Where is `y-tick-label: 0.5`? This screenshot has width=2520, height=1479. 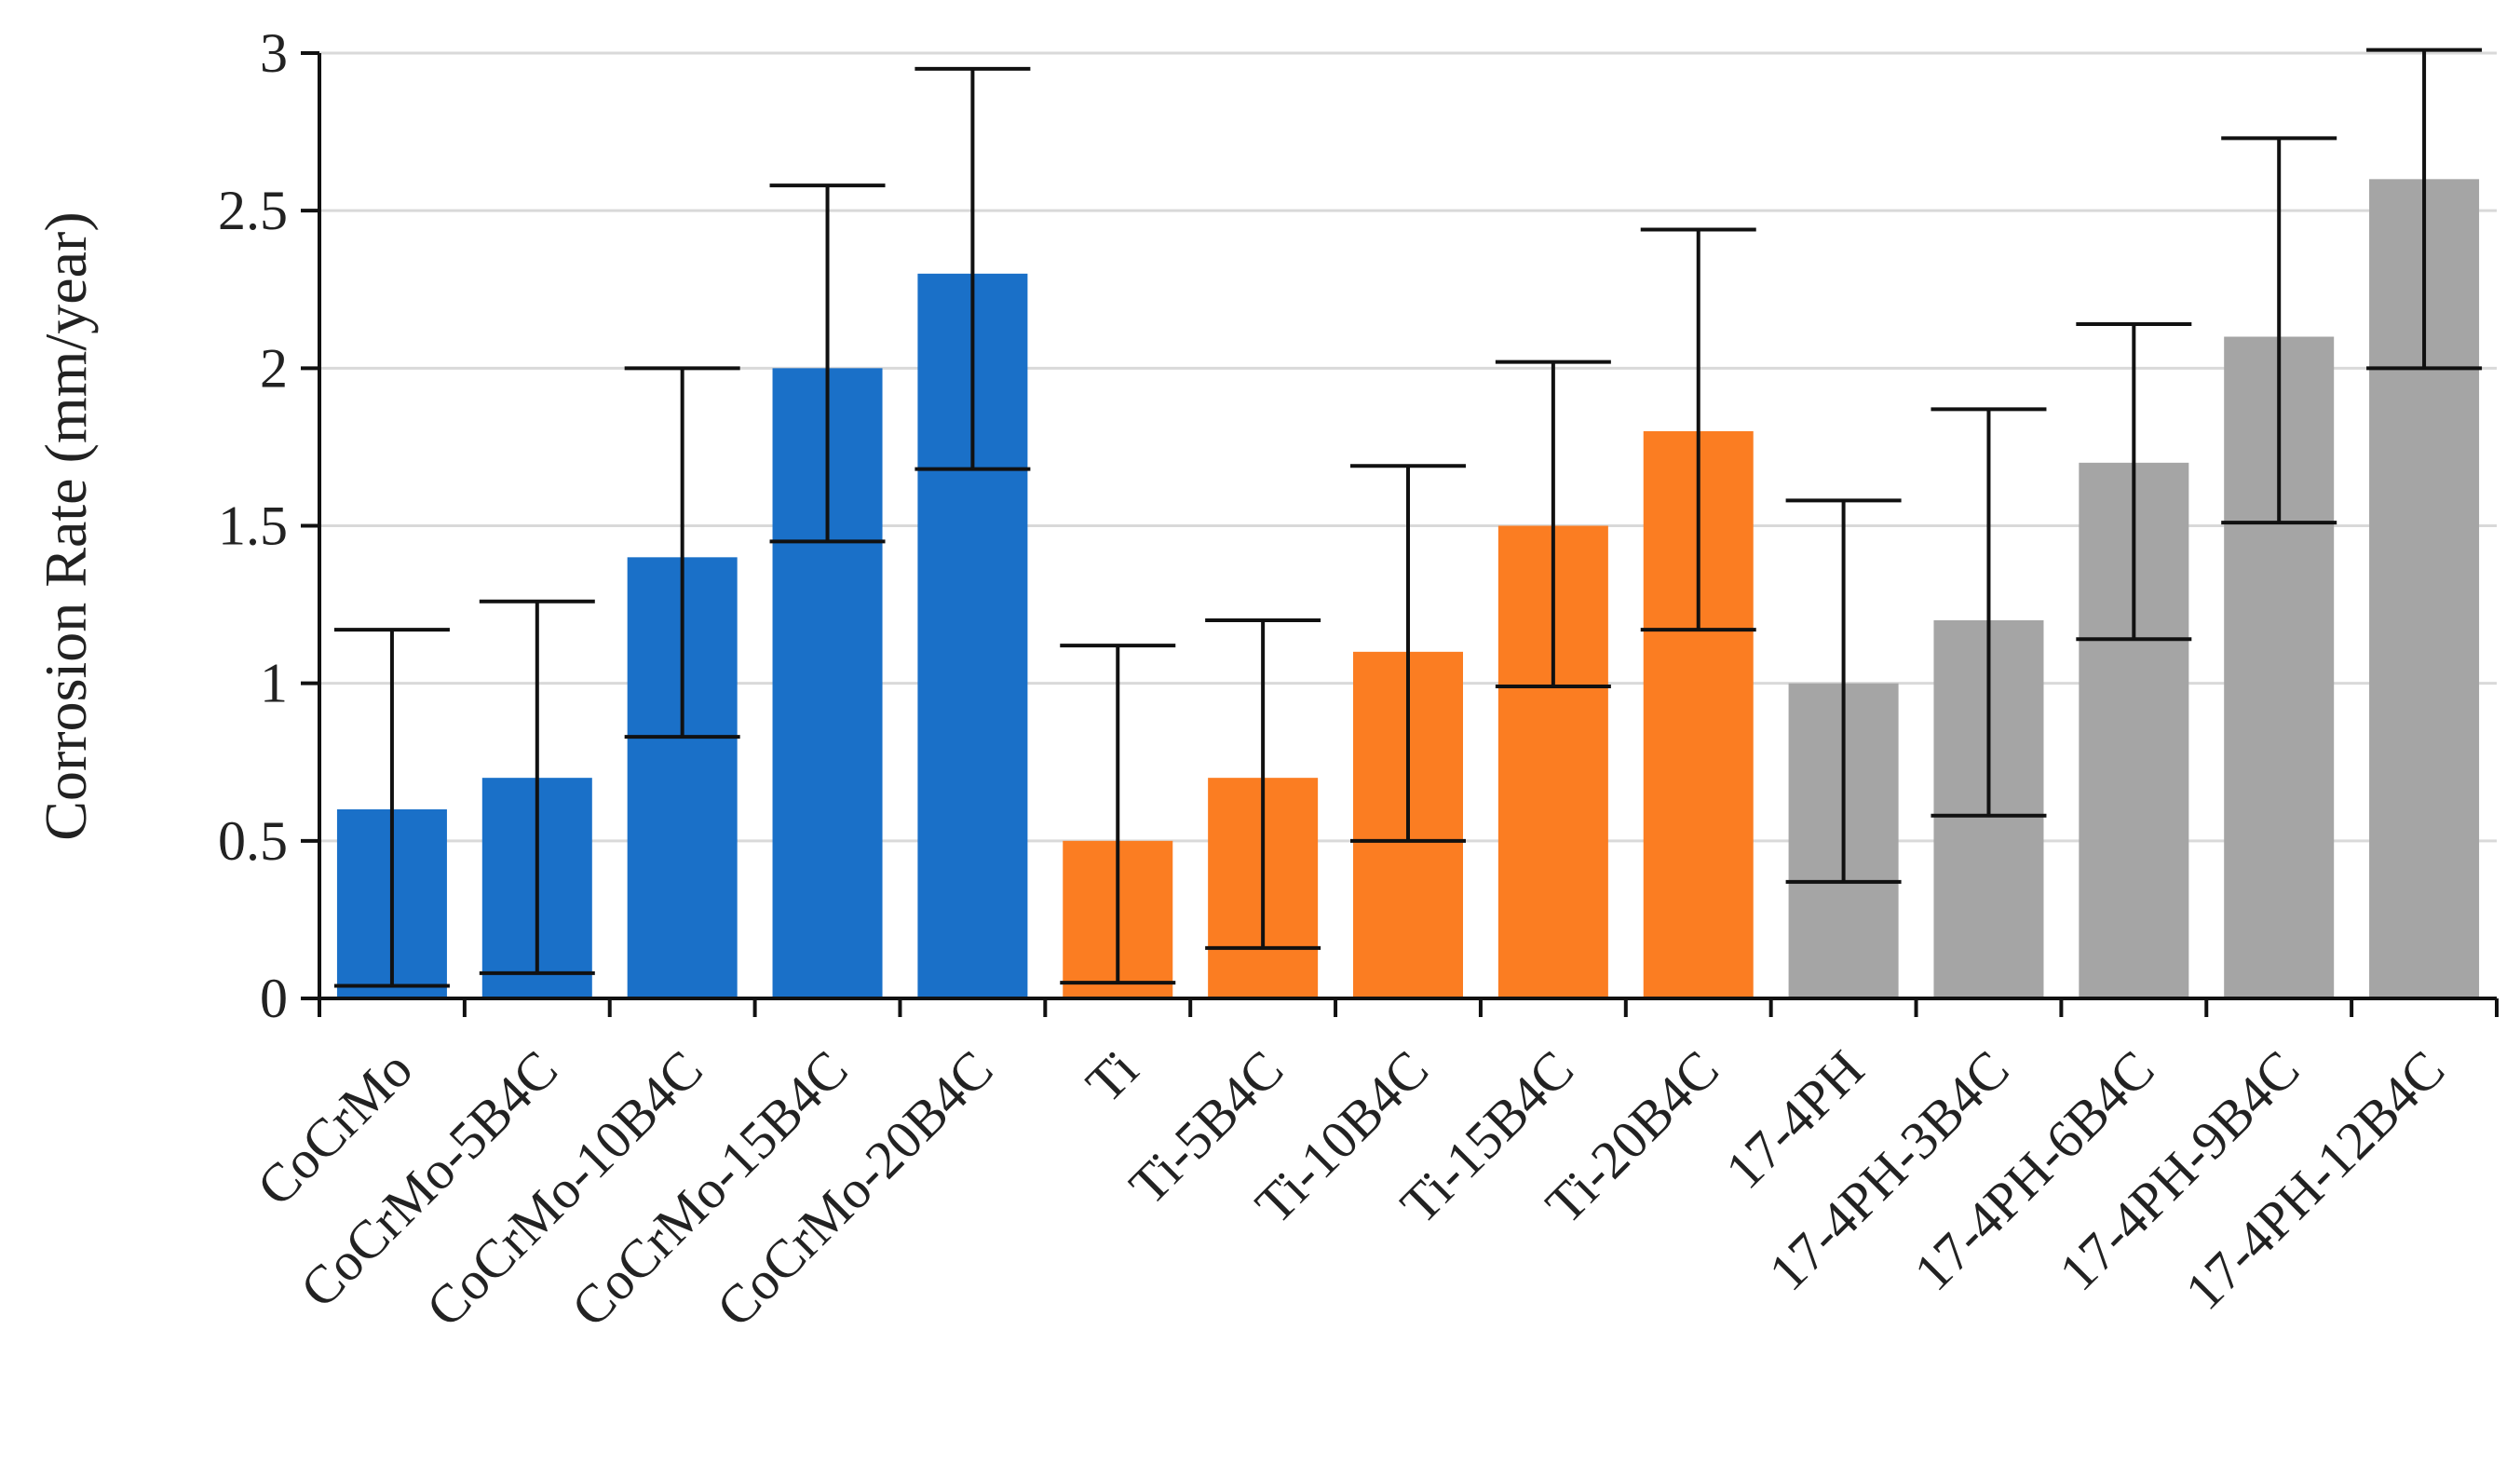
y-tick-label: 0.5 is located at coordinates (253, 841).